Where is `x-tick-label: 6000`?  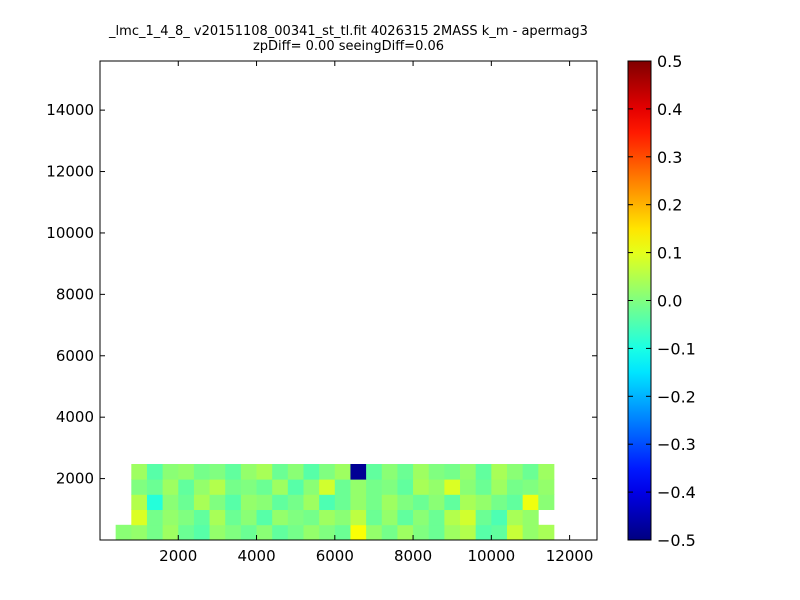
x-tick-label: 6000 is located at coordinates (335, 556).